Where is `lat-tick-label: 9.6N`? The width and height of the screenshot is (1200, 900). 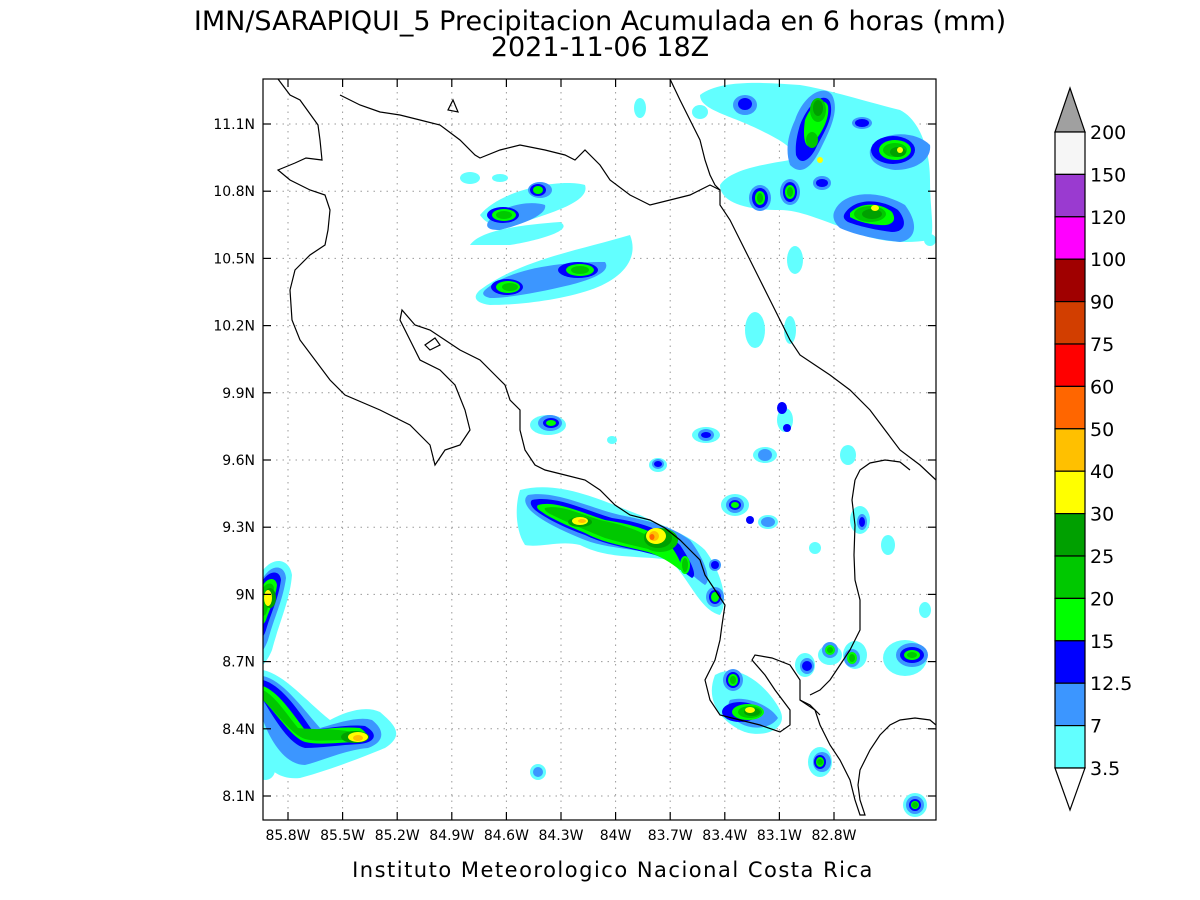
lat-tick-label: 9.6N is located at coordinates (238, 461).